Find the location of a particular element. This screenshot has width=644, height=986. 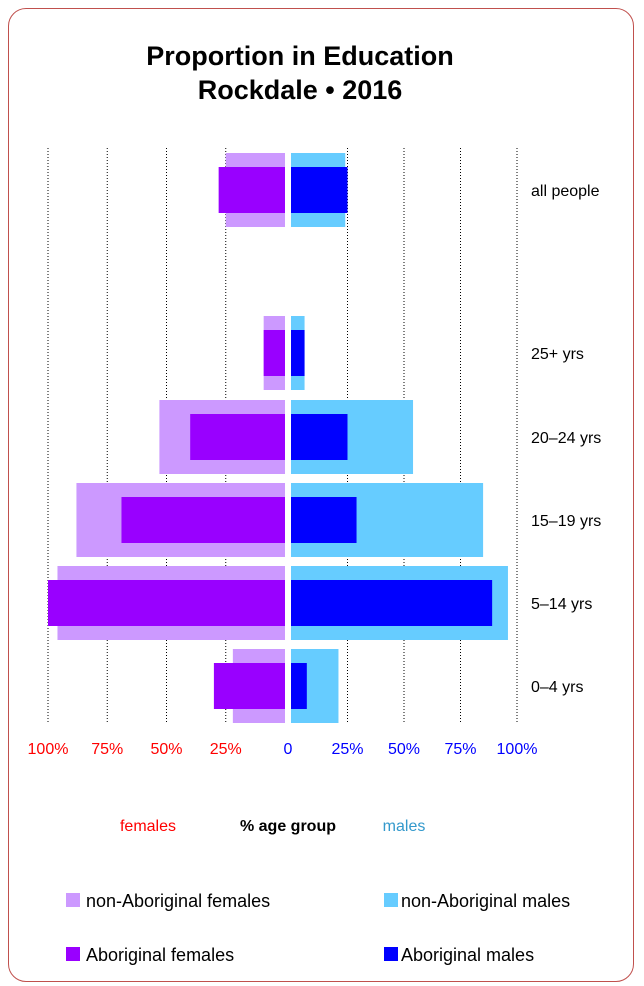

legend-swatch-non-aboriginal-females is located at coordinates (73, 900).